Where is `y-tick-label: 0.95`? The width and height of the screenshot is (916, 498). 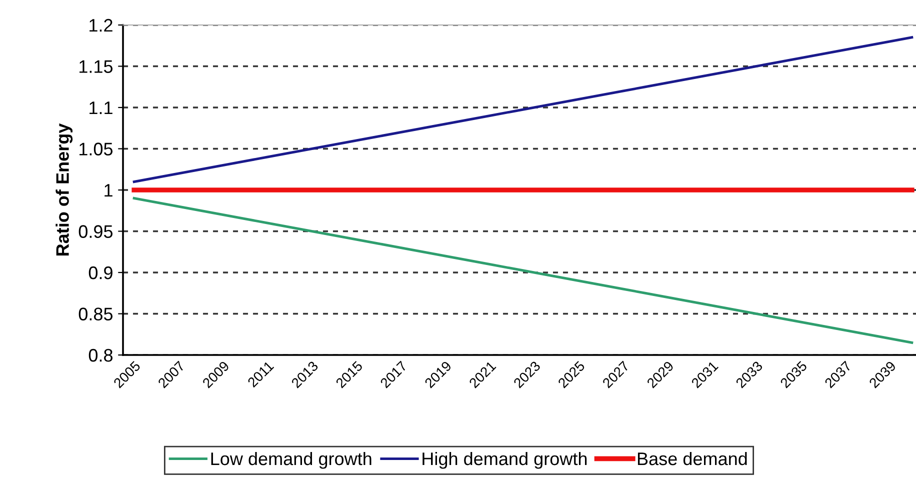
y-tick-label: 0.95 is located at coordinates (95, 231).